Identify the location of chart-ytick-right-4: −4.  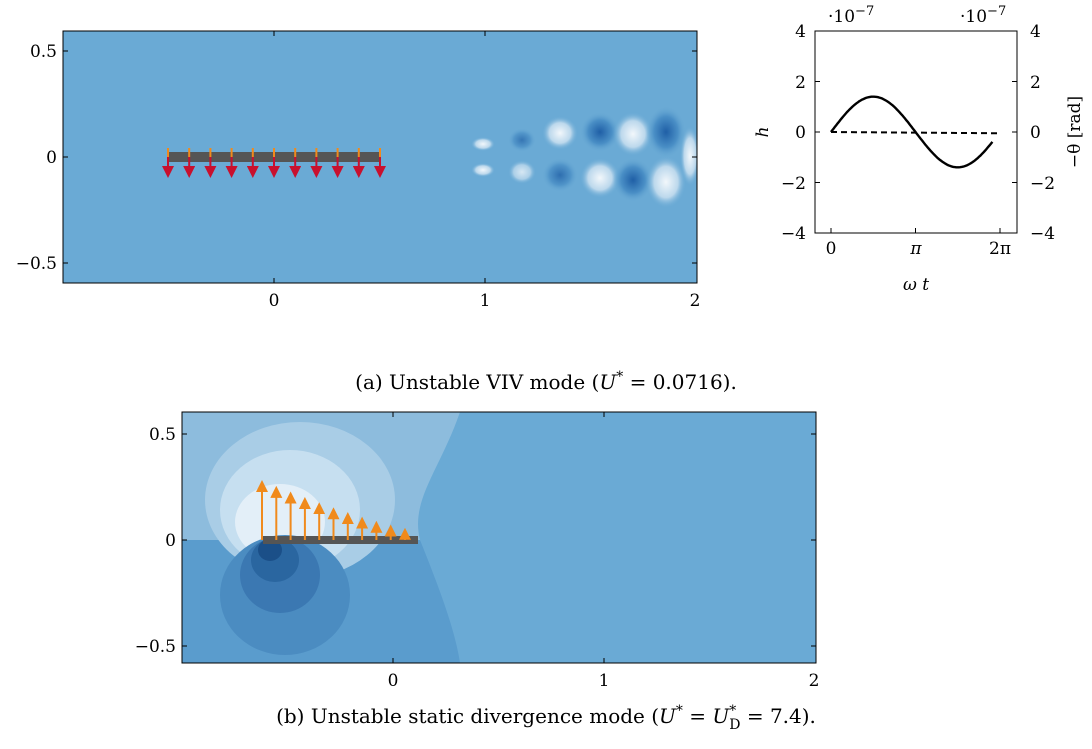
(1042, 234).